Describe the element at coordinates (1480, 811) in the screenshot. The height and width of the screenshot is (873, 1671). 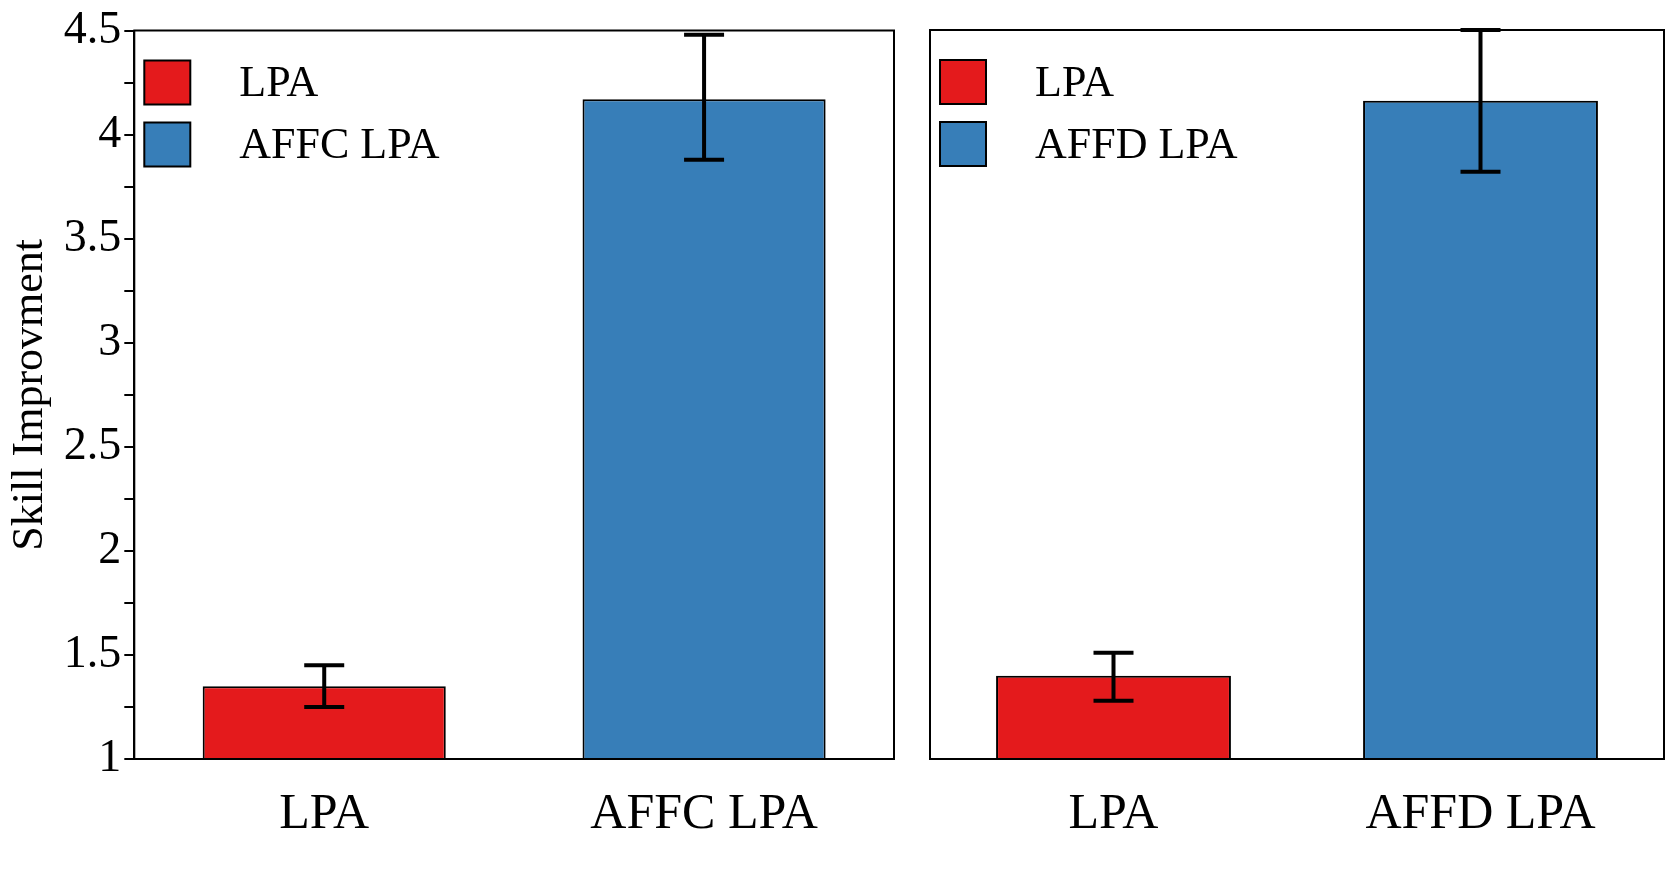
I see `x-tick-label: AFFD LPA` at that location.